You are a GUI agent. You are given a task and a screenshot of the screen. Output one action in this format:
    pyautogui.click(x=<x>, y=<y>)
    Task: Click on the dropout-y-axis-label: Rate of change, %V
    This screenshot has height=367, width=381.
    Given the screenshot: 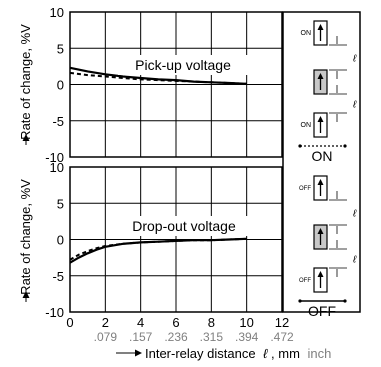 What is the action you would take?
    pyautogui.click(x=25, y=240)
    